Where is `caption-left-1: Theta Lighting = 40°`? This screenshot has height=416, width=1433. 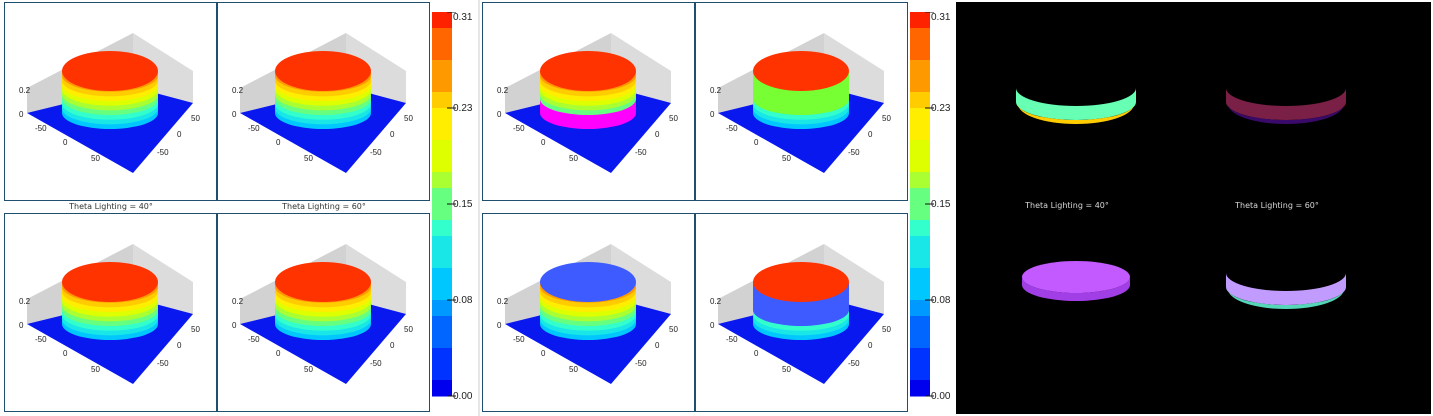 caption-left-1: Theta Lighting = 40° is located at coordinates (111, 206).